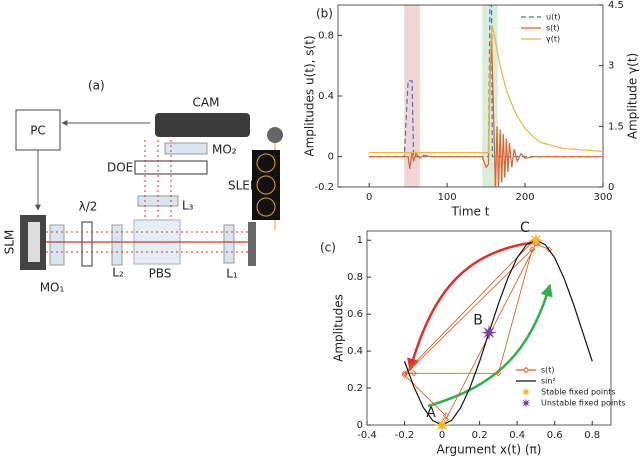  What do you see at coordinates (324, 187) in the screenshot?
I see `y-tick-label: -0.2` at bounding box center [324, 187].